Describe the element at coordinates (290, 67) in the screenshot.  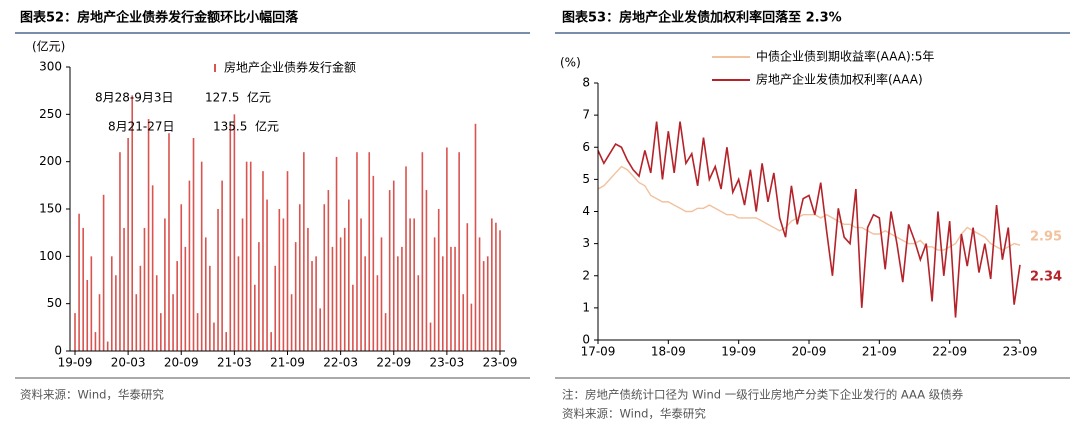
I see `legend-label: 房地产企业债券发行金额` at that location.